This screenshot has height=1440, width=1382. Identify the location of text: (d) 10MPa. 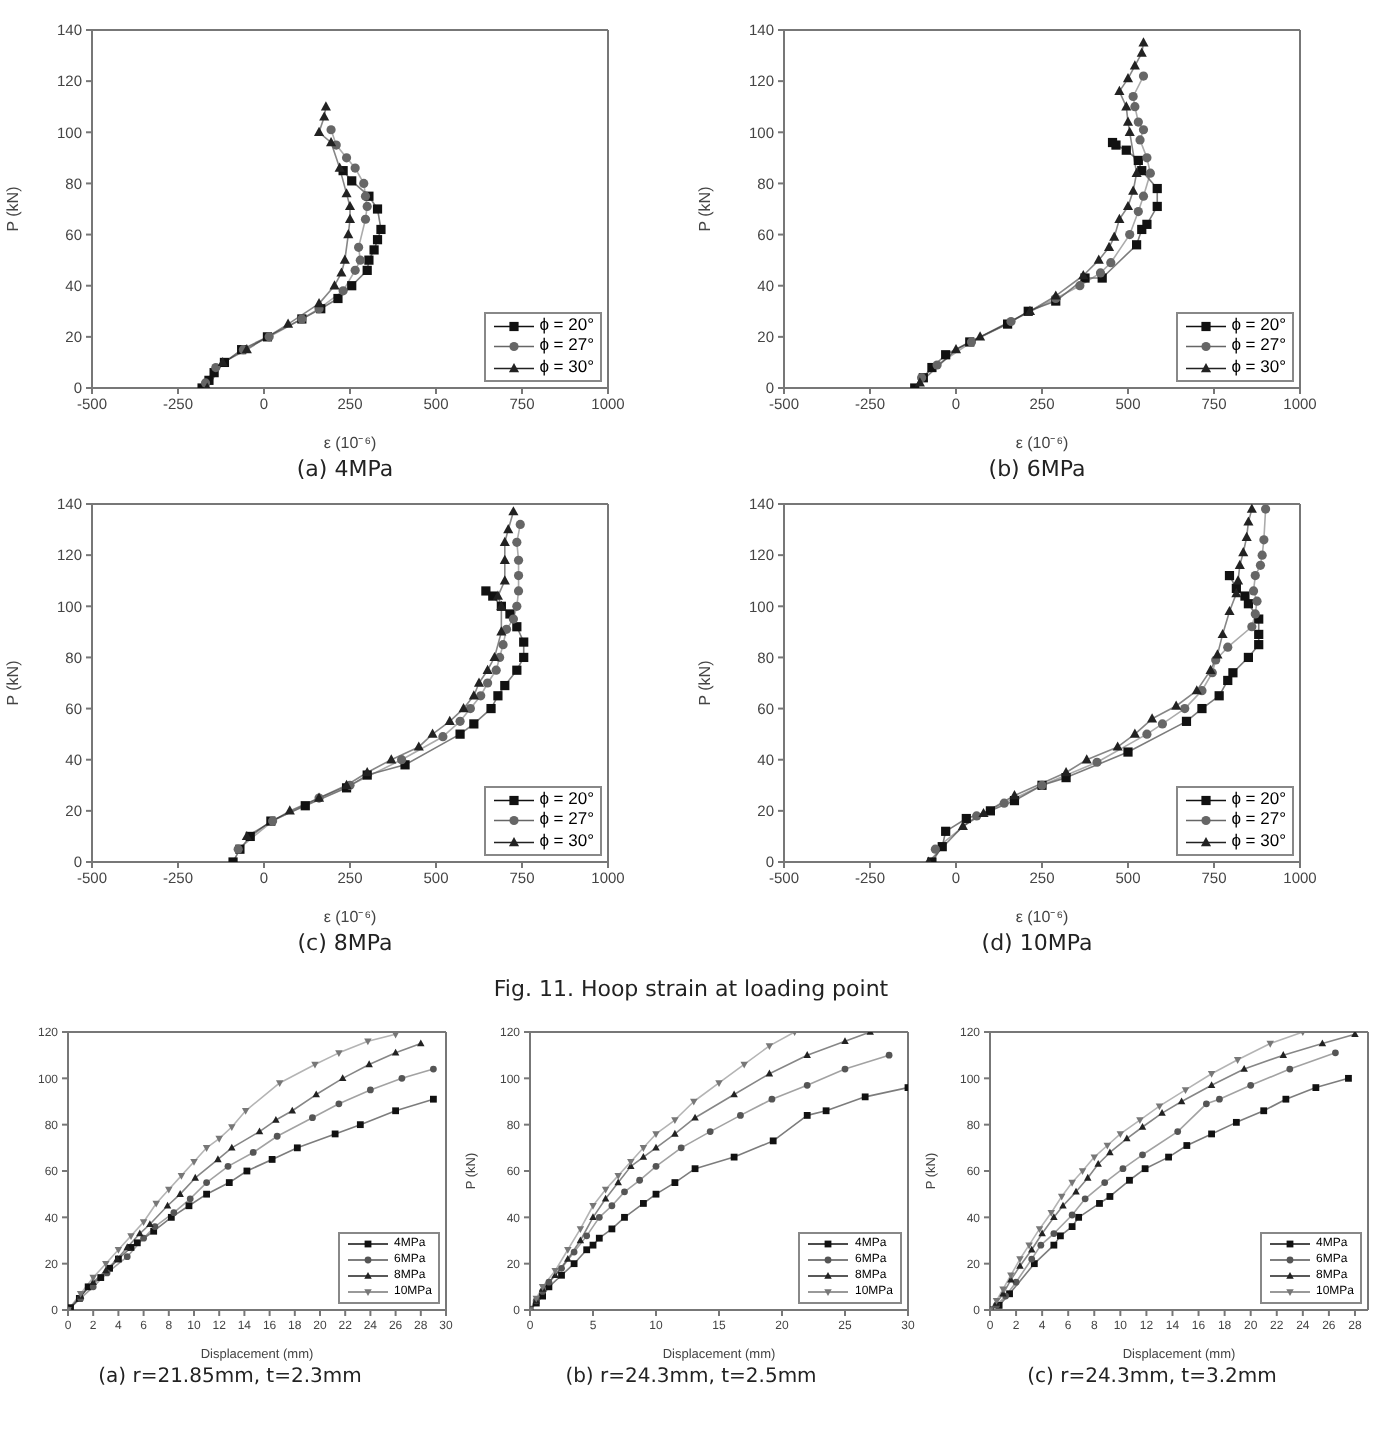
(1037, 943).